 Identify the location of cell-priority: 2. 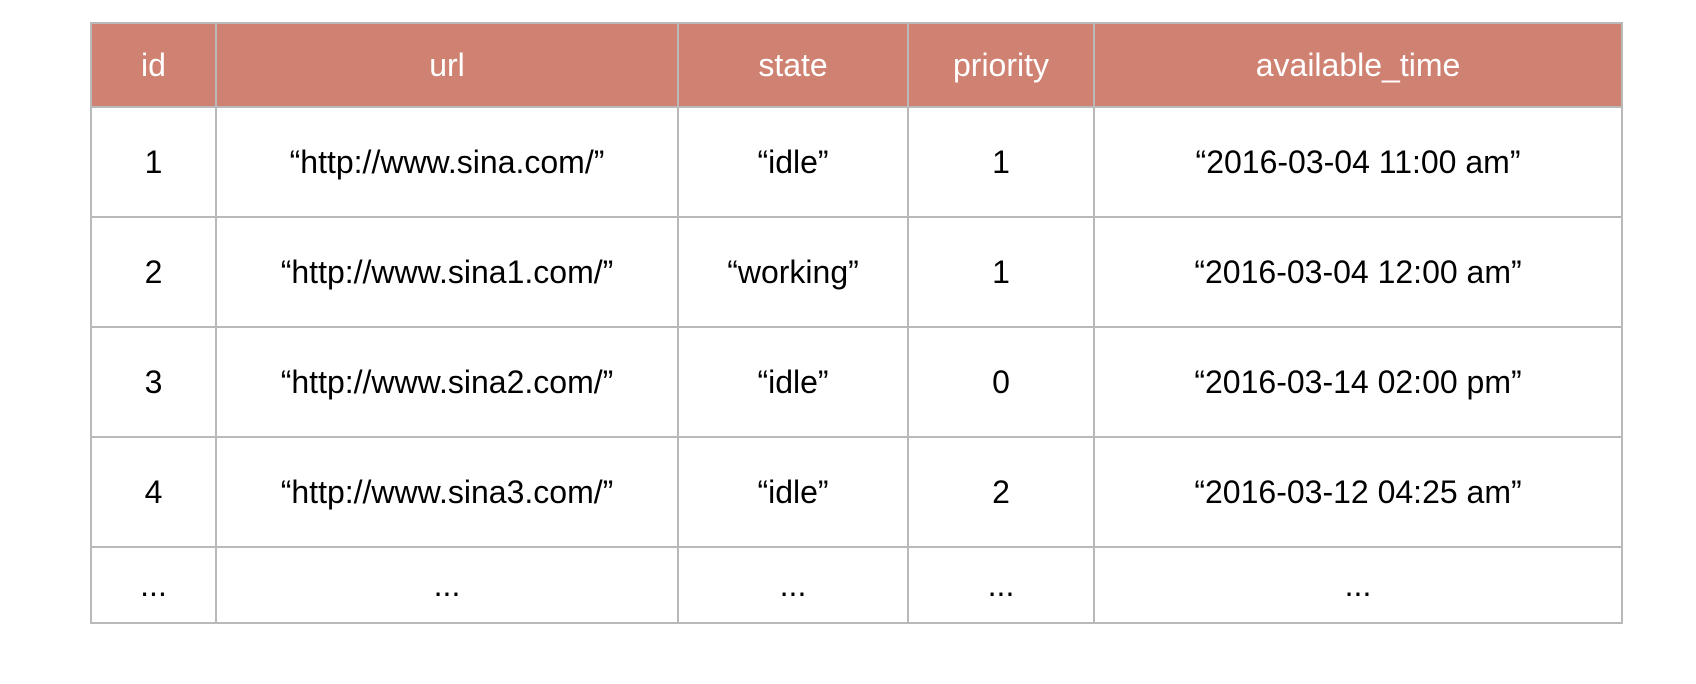
(1001, 492).